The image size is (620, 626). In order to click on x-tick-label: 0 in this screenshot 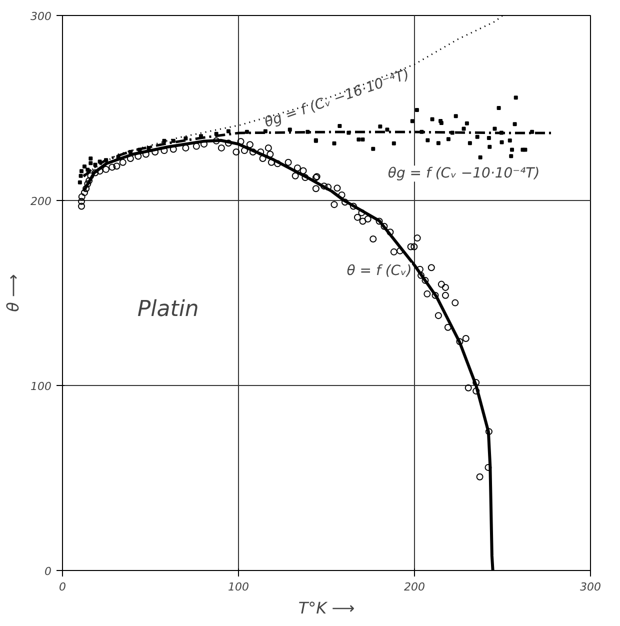, I will do `click(62, 587)`.